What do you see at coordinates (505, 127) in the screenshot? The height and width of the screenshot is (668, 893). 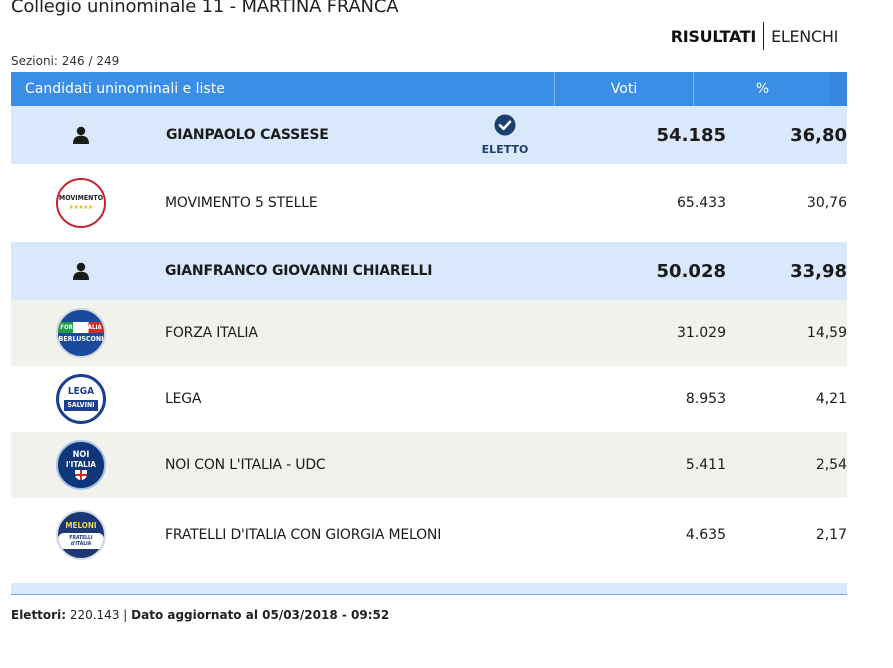 I see `check-circle-icon` at bounding box center [505, 127].